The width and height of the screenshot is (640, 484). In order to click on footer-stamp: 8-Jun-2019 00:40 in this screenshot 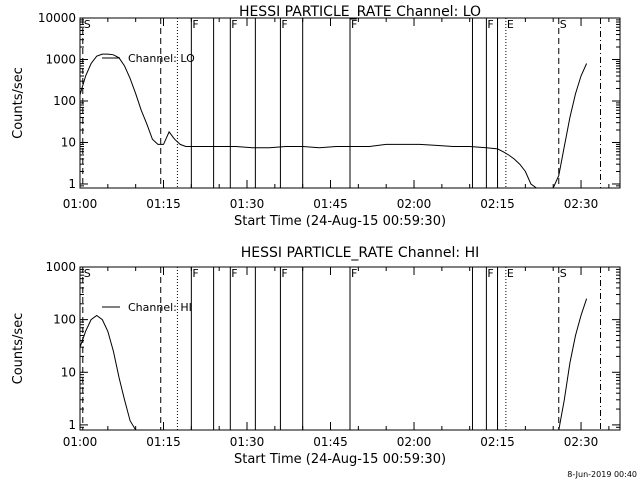, I will do `click(602, 474)`.